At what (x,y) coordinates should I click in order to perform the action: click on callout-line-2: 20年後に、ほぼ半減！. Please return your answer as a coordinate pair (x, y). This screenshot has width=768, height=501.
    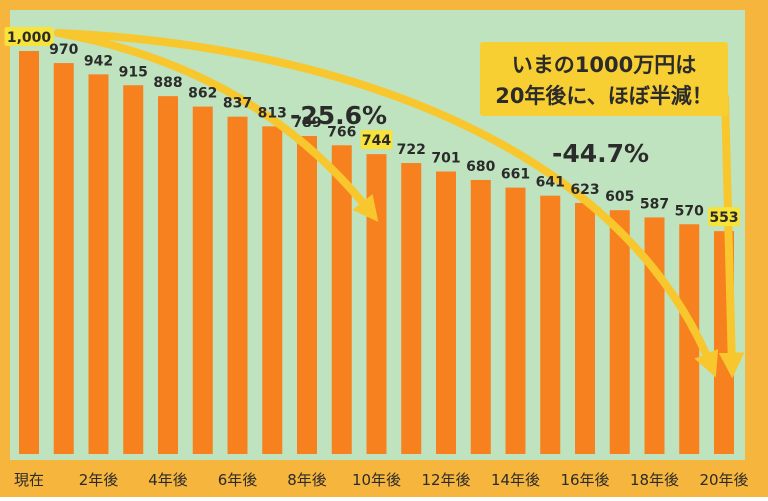
    Looking at the image, I should click on (604, 96).